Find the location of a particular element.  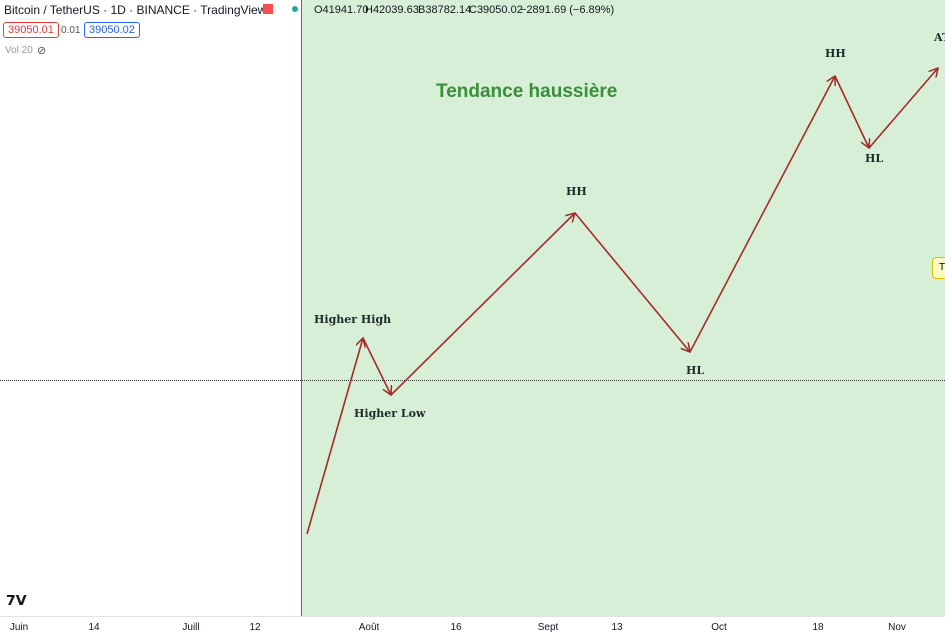

x-tick-label: Nov is located at coordinates (897, 627).